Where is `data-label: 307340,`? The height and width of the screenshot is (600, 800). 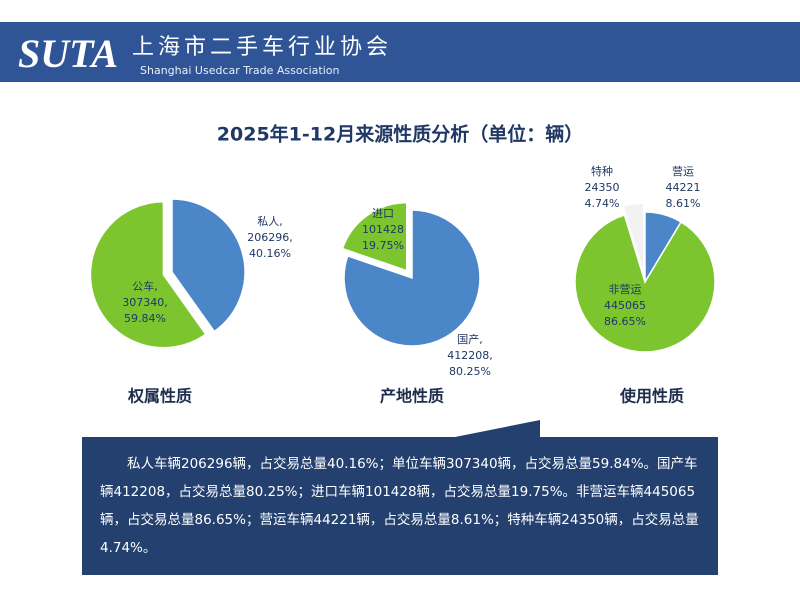 data-label: 307340, is located at coordinates (145, 302).